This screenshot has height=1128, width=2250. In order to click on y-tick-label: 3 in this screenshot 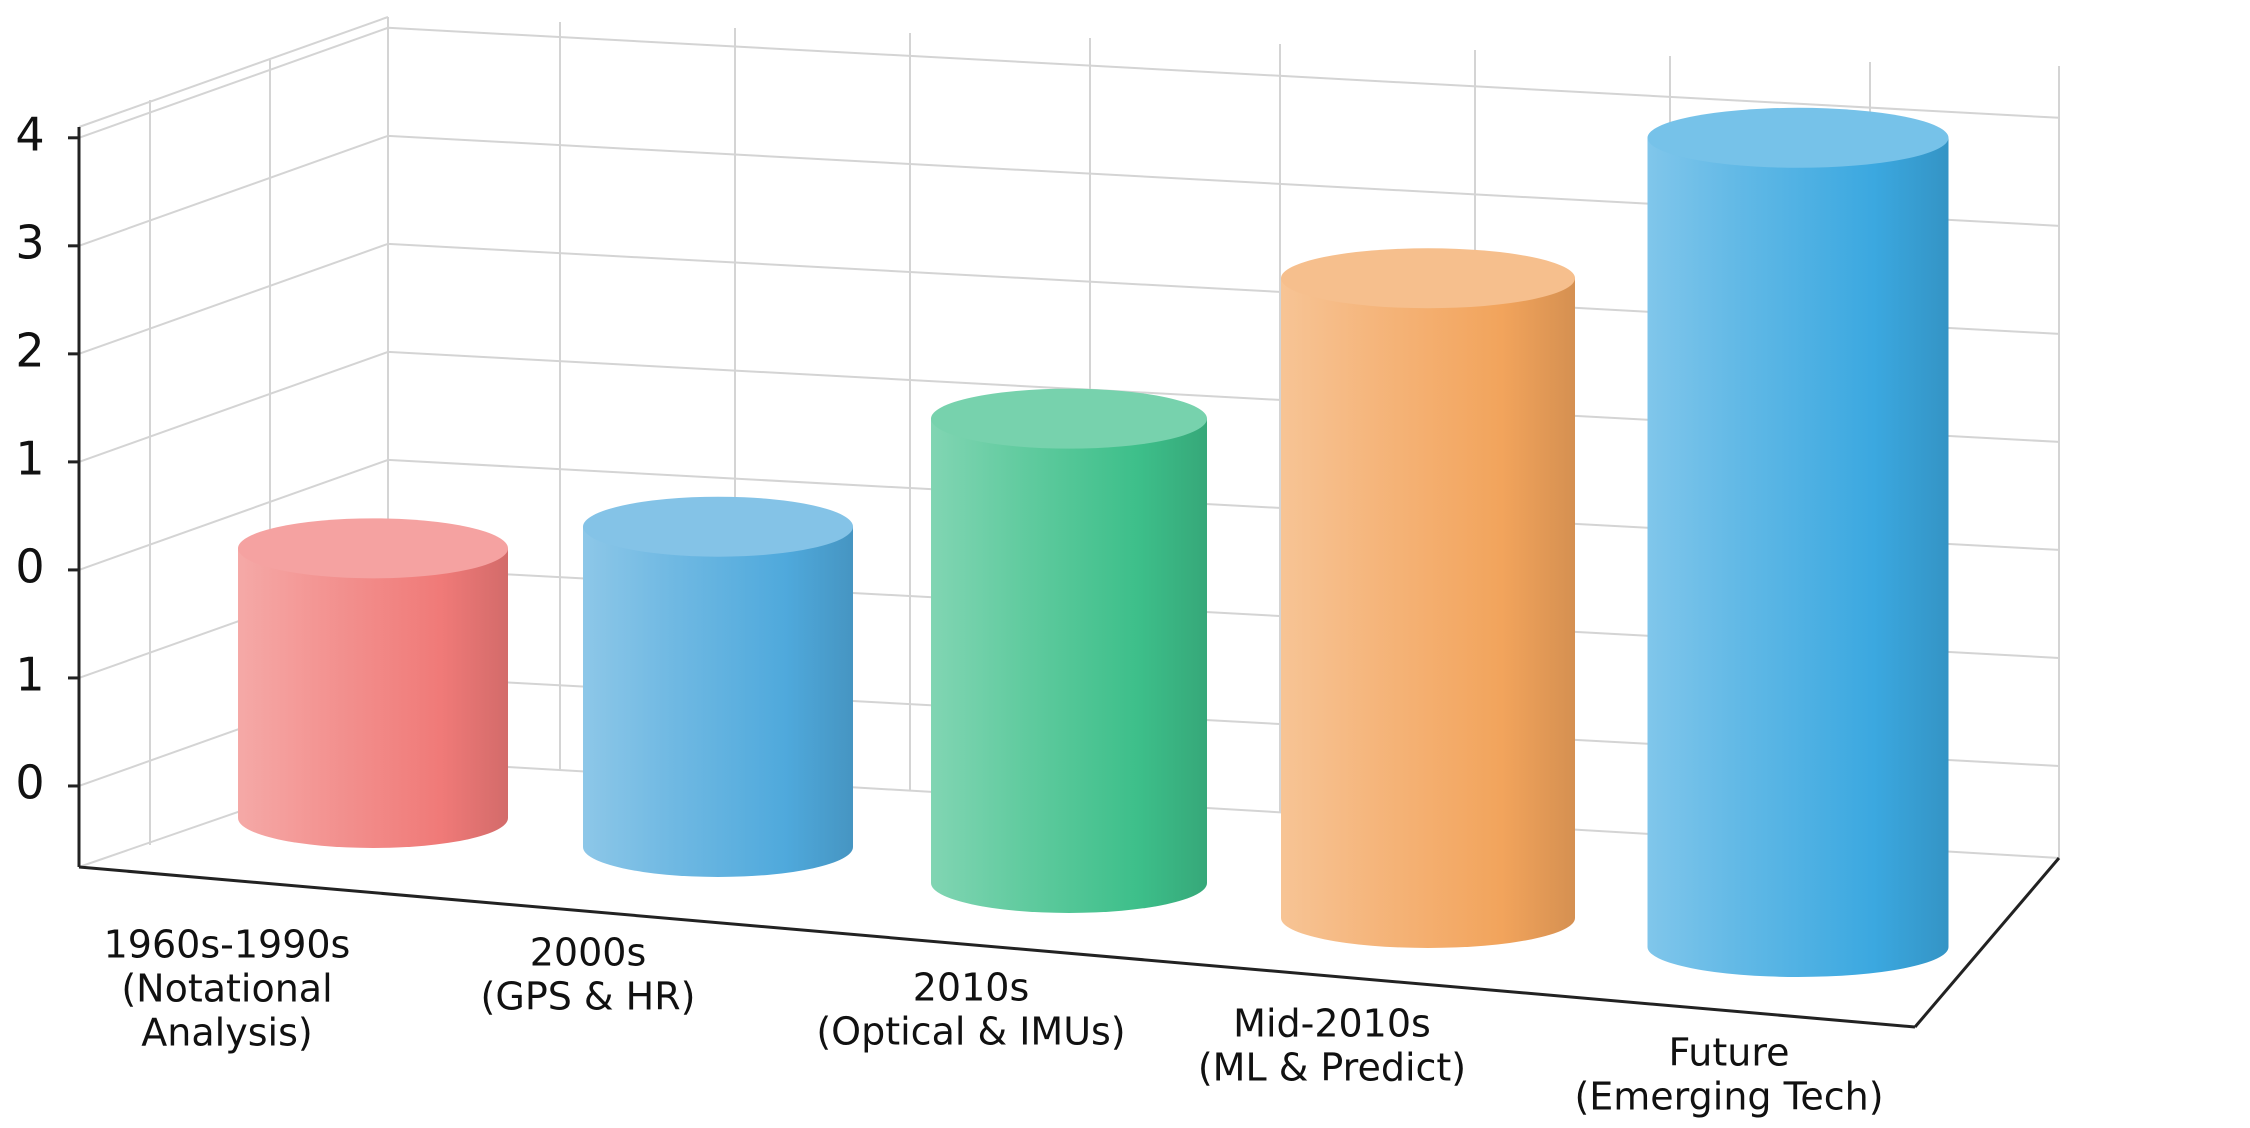, I will do `click(29, 242)`.